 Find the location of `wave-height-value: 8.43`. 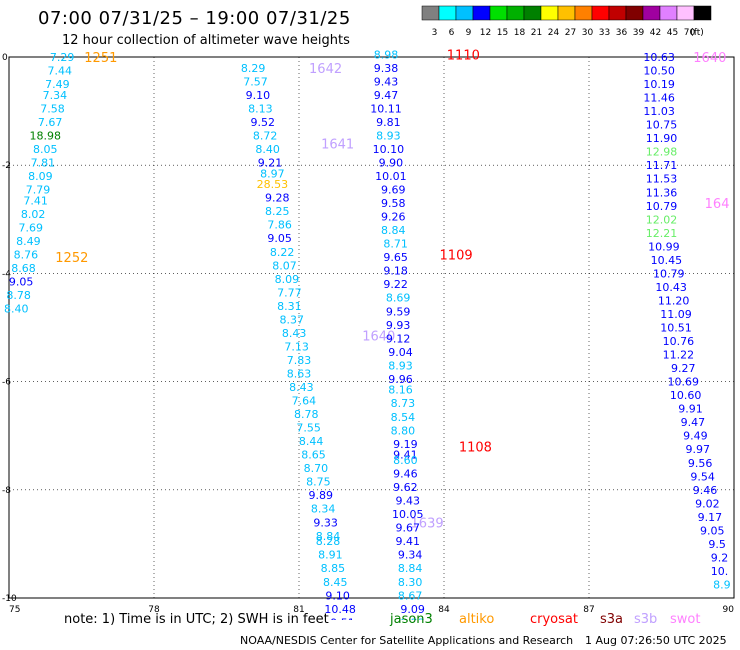

wave-height-value: 8.43 is located at coordinates (294, 333).